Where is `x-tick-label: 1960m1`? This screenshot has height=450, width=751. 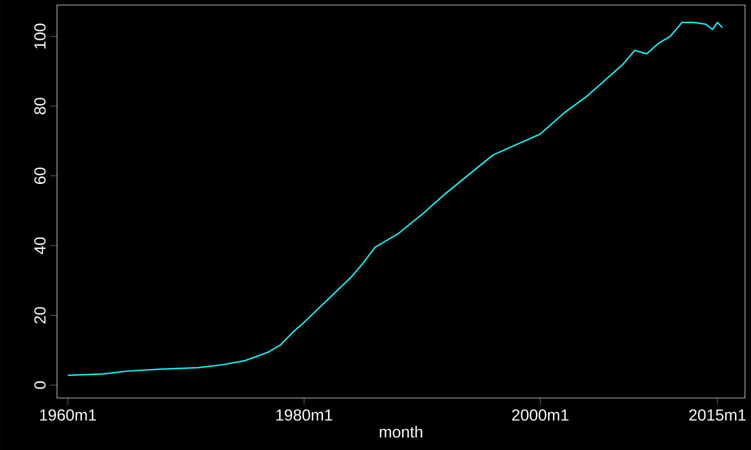 x-tick-label: 1960m1 is located at coordinates (68, 415).